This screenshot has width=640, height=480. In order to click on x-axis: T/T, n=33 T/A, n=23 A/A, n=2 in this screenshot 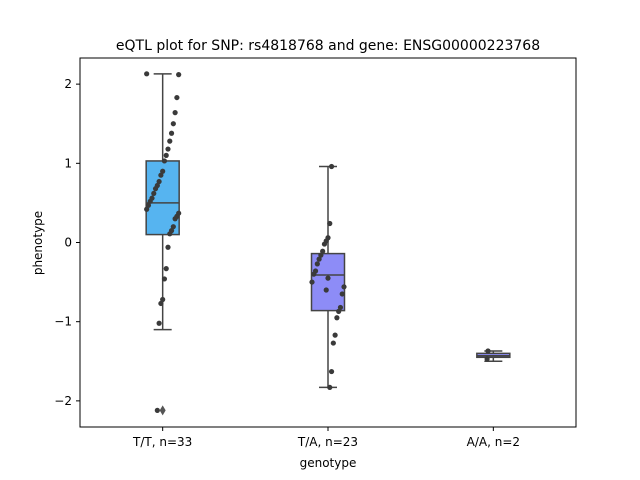, I will do `click(326, 438)`.